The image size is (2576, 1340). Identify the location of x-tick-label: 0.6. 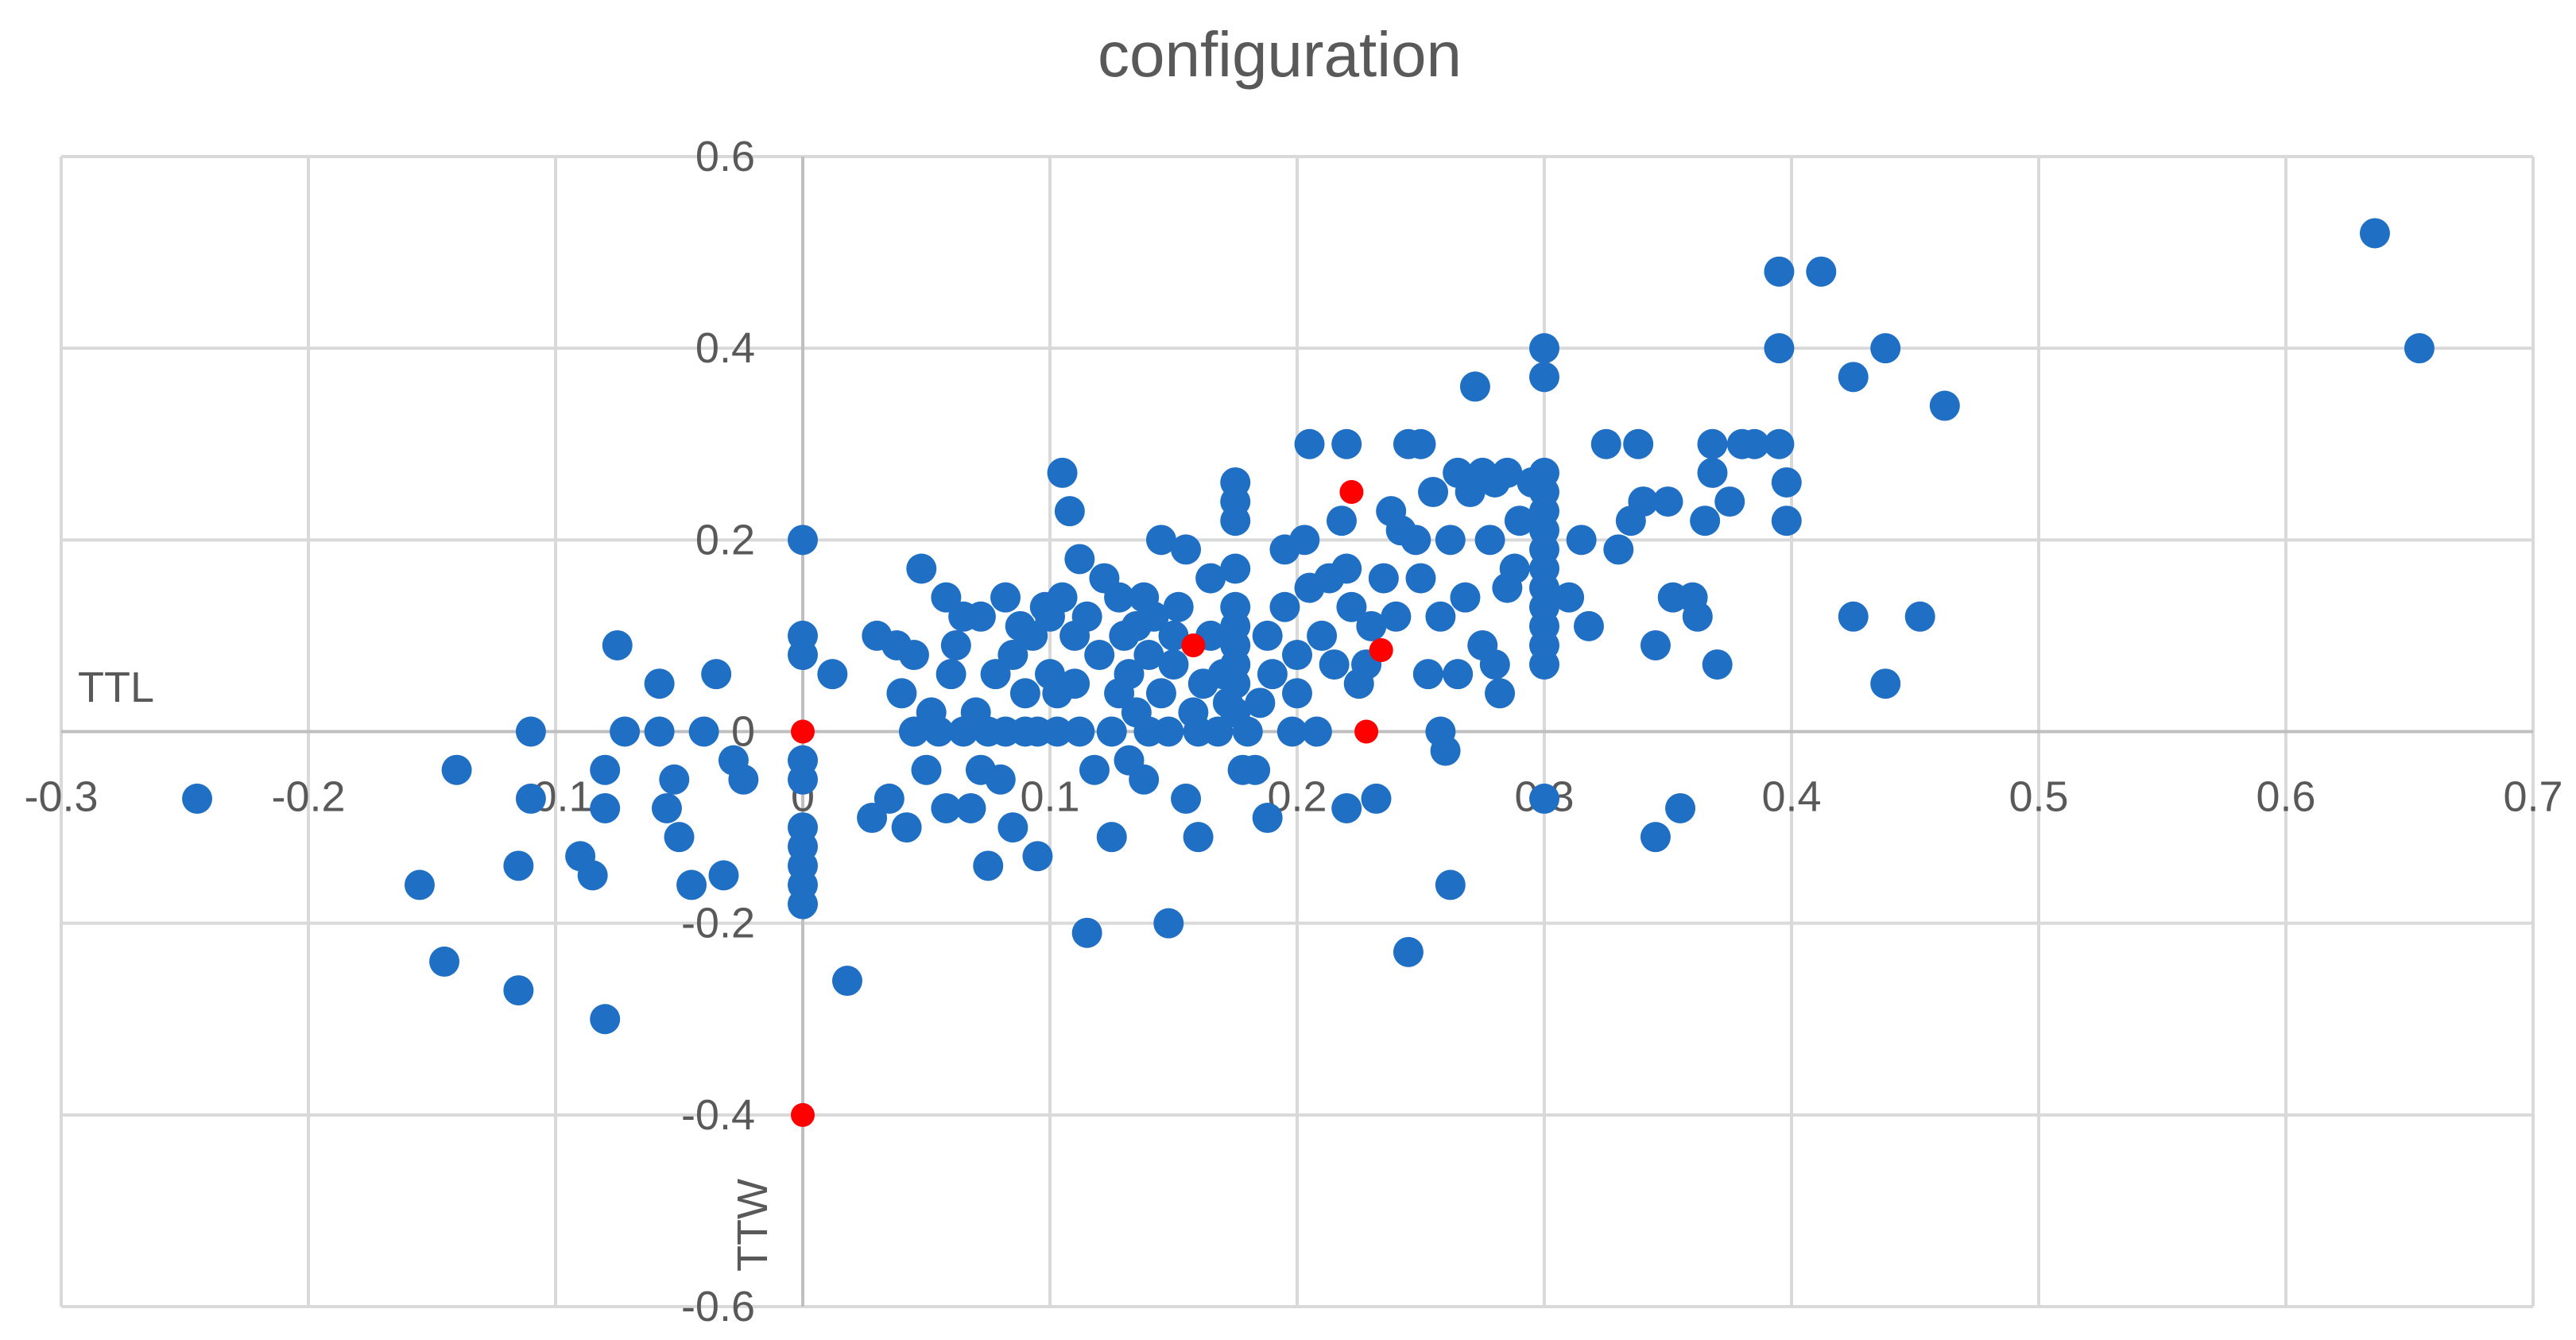
(2285, 797).